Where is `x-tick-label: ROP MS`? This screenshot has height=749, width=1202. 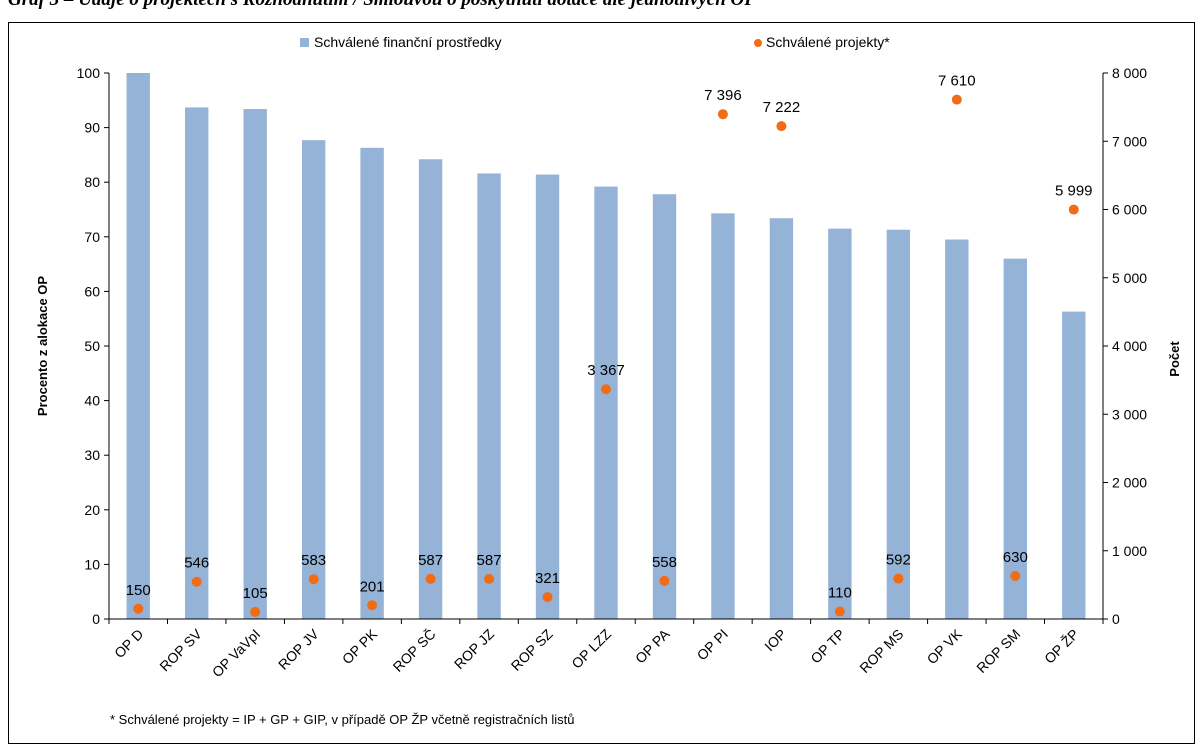
x-tick-label: ROP MS is located at coordinates (881, 651).